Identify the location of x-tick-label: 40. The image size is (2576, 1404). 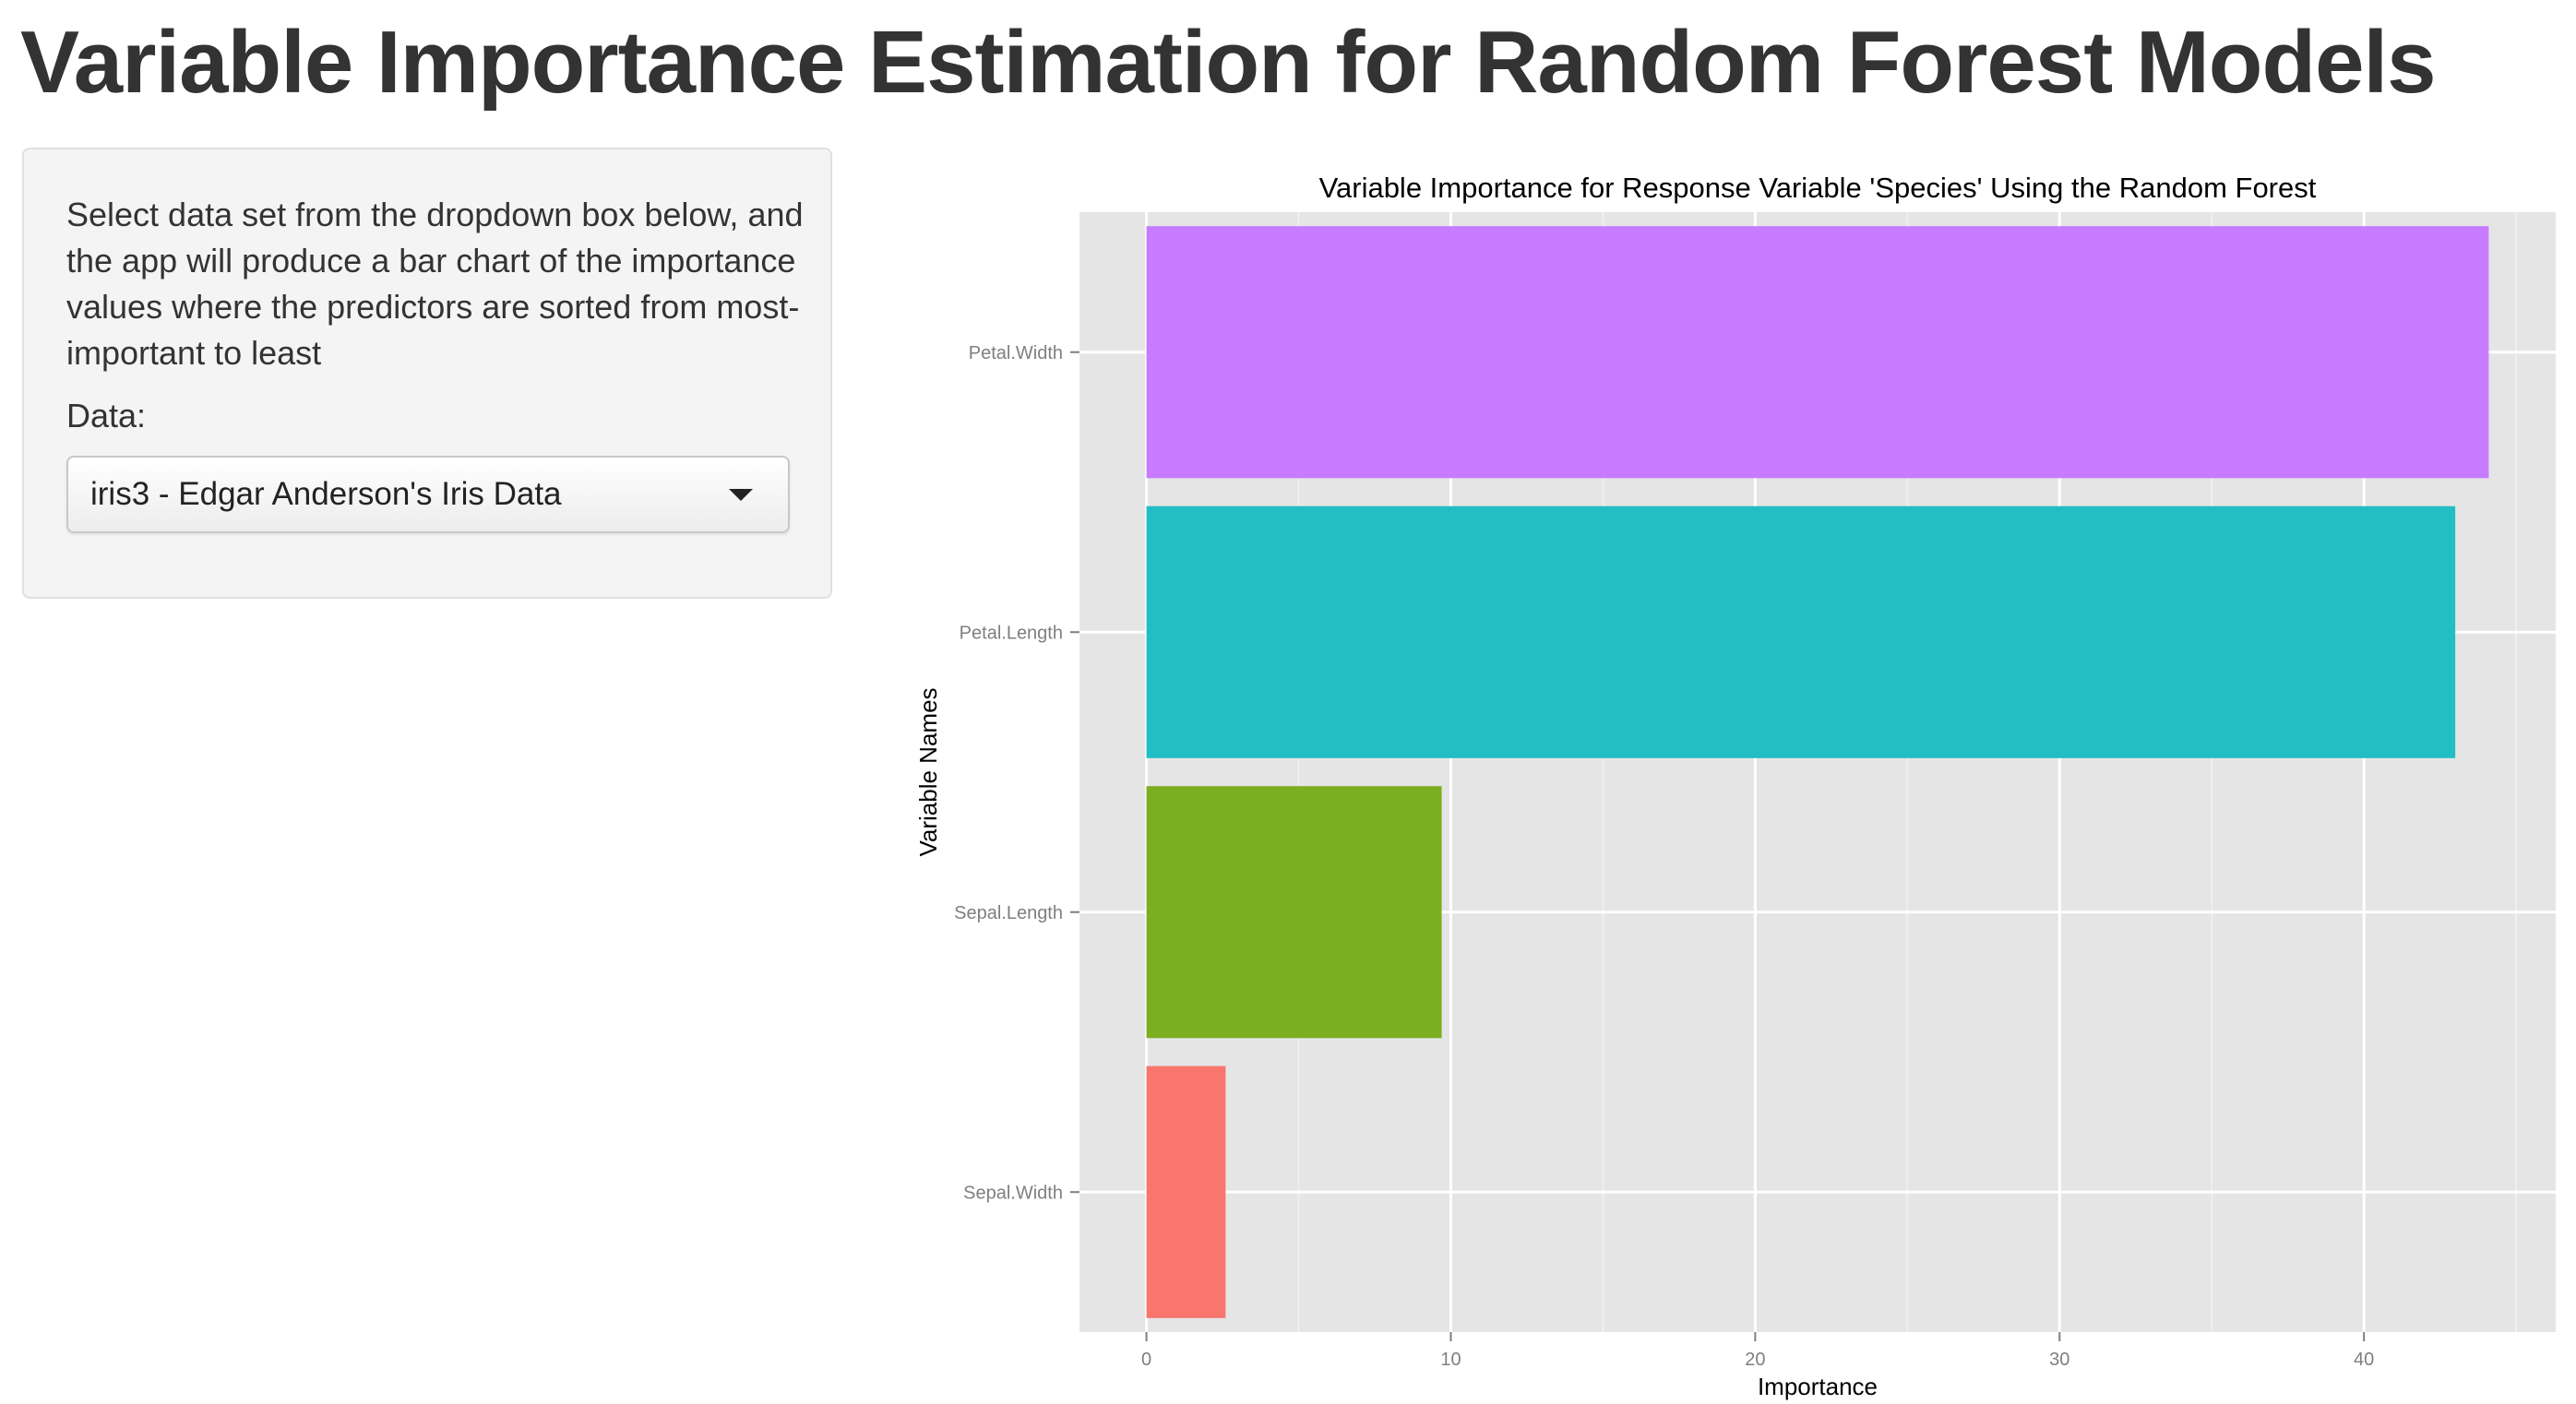
(2364, 1360).